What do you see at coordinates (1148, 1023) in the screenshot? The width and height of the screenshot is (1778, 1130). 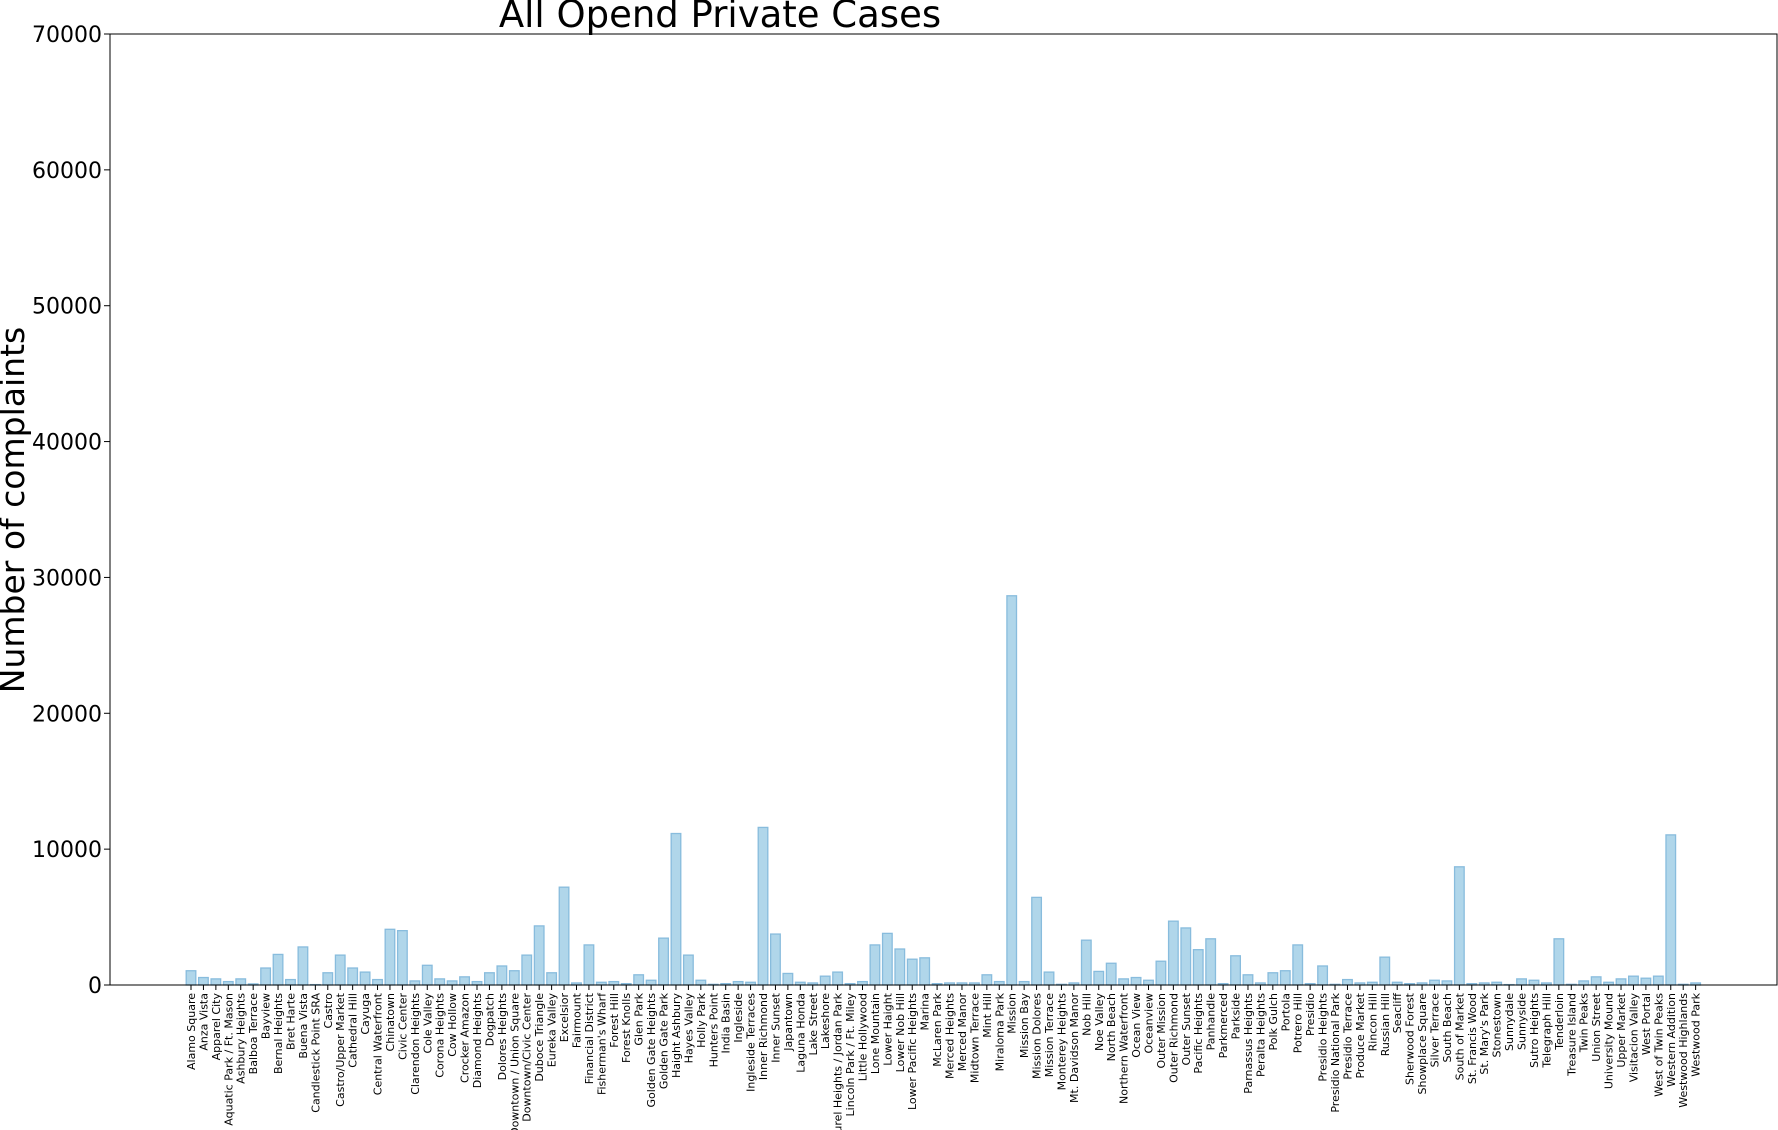 I see `x-tick-label: Oceanview` at bounding box center [1148, 1023].